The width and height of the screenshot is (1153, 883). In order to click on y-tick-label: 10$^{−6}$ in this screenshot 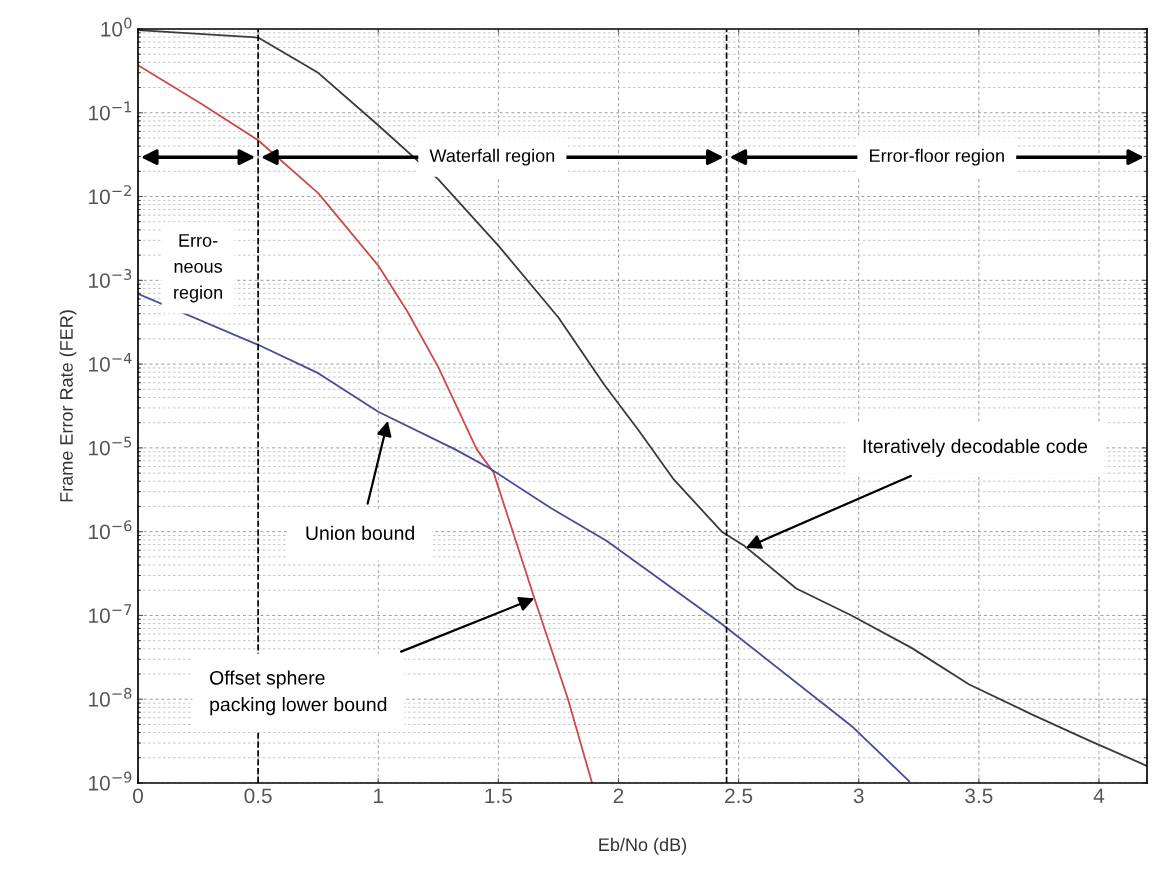, I will do `click(110, 530)`.